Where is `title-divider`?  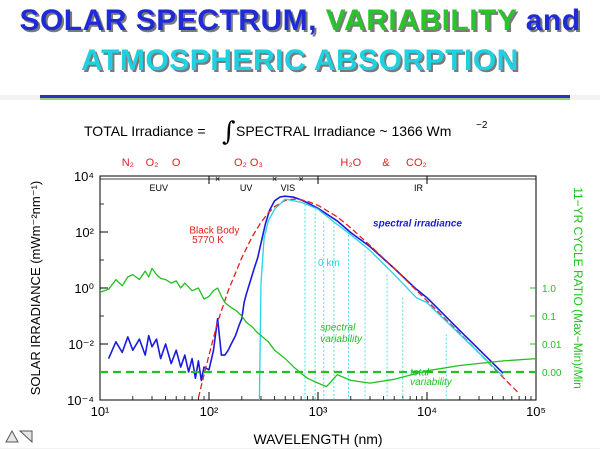
title-divider is located at coordinates (305, 96).